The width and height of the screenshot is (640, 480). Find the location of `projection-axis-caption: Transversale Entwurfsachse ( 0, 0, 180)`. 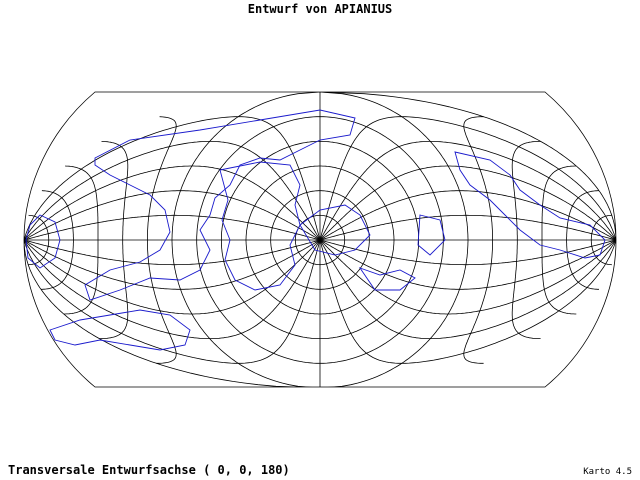

projection-axis-caption: Transversale Entwurfsachse ( 0, 0, 180) is located at coordinates (149, 470).